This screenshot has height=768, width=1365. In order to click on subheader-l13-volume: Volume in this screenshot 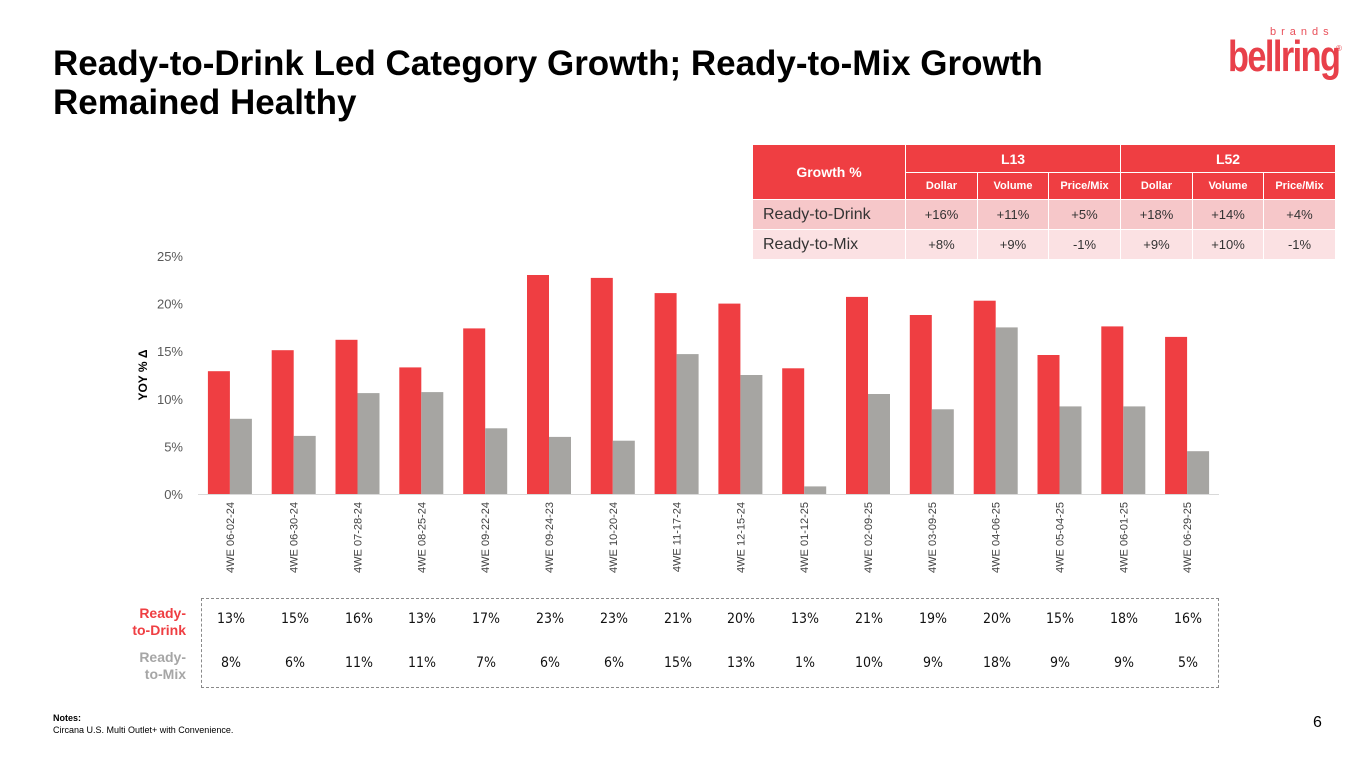, I will do `click(1013, 186)`.